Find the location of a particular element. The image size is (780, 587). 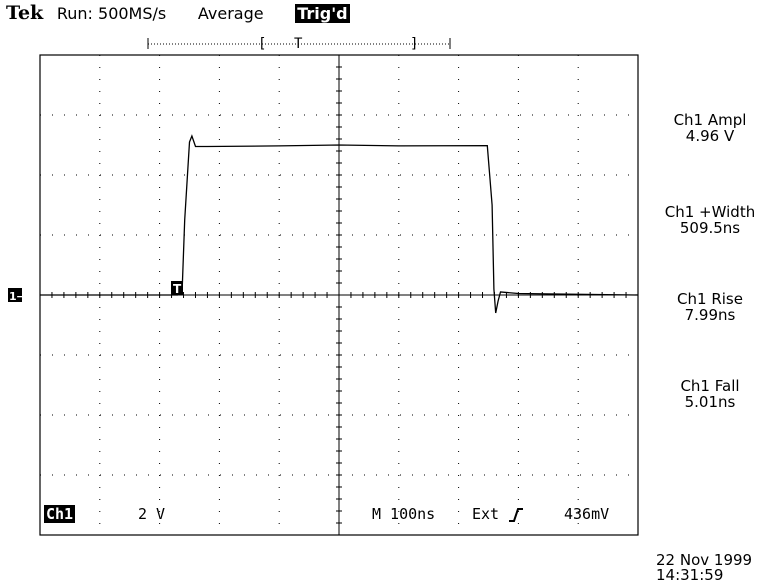

measurement-label: Ch1 Ampl is located at coordinates (710, 120).